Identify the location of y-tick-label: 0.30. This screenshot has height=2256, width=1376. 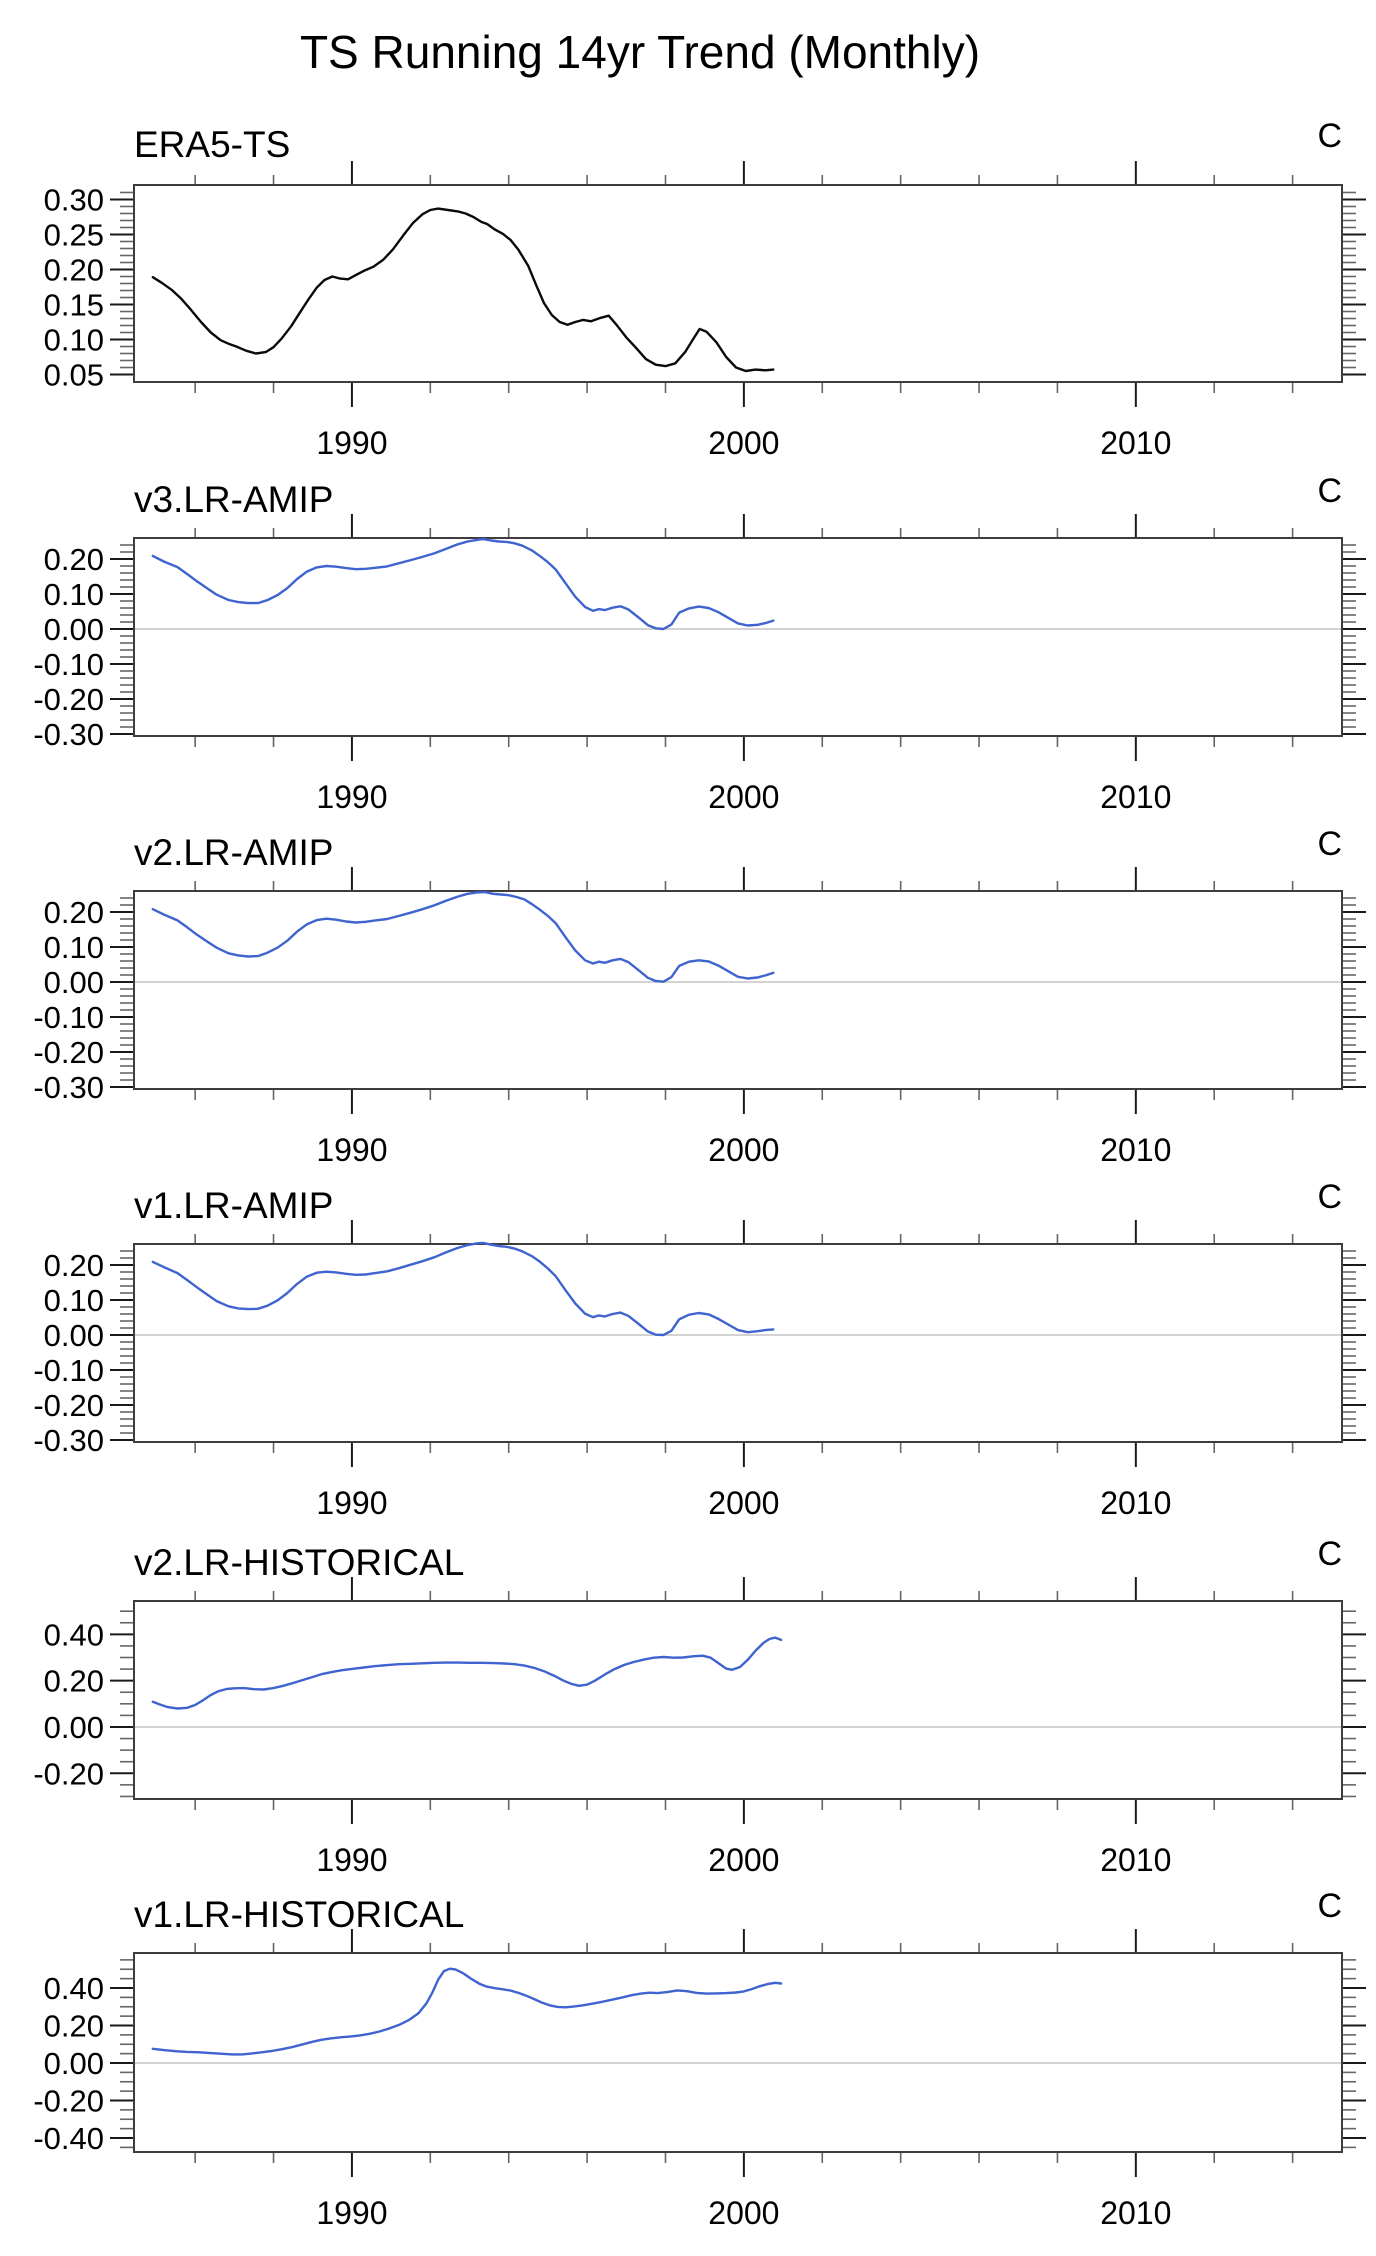
(74, 199).